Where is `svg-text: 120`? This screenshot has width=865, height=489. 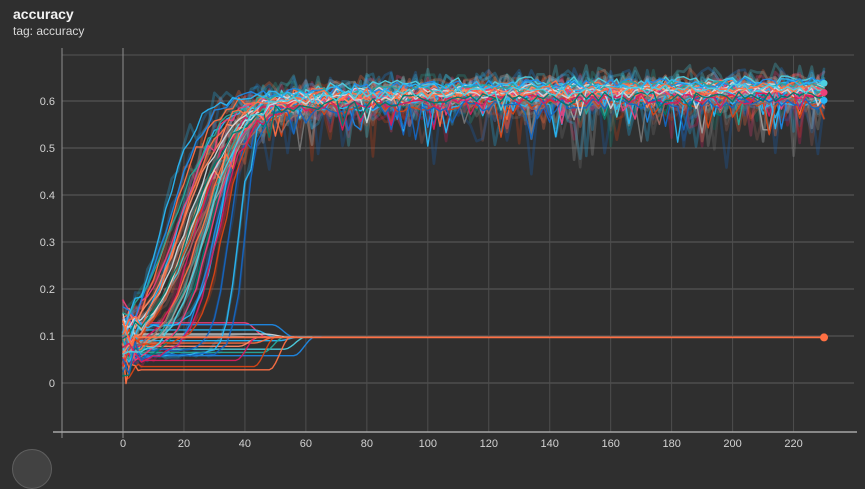 svg-text: 120 is located at coordinates (489, 444).